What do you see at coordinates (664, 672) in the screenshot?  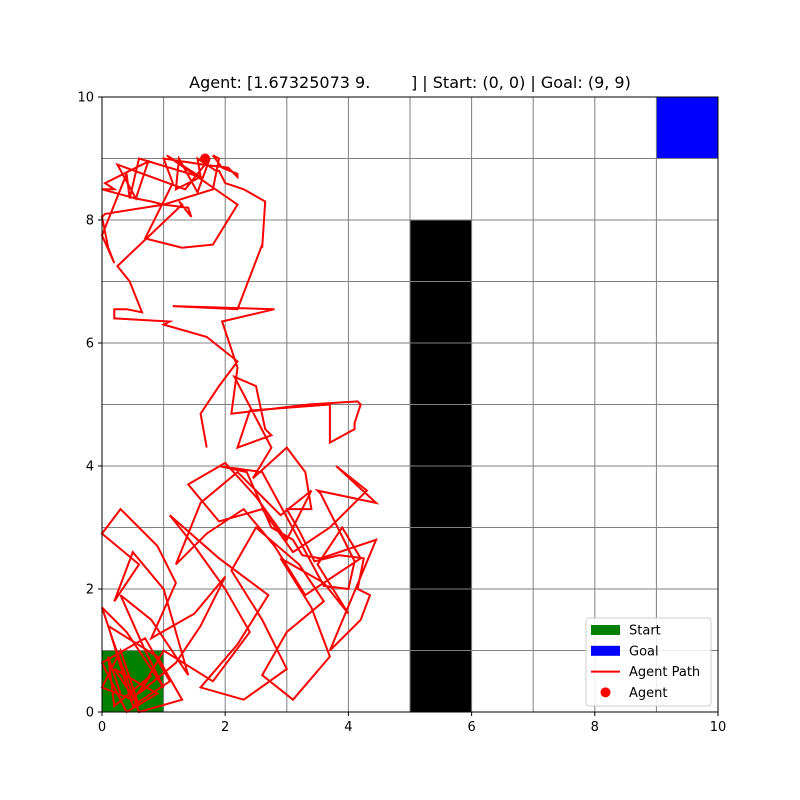 I see `legend-label-agent-path: Agent Path` at bounding box center [664, 672].